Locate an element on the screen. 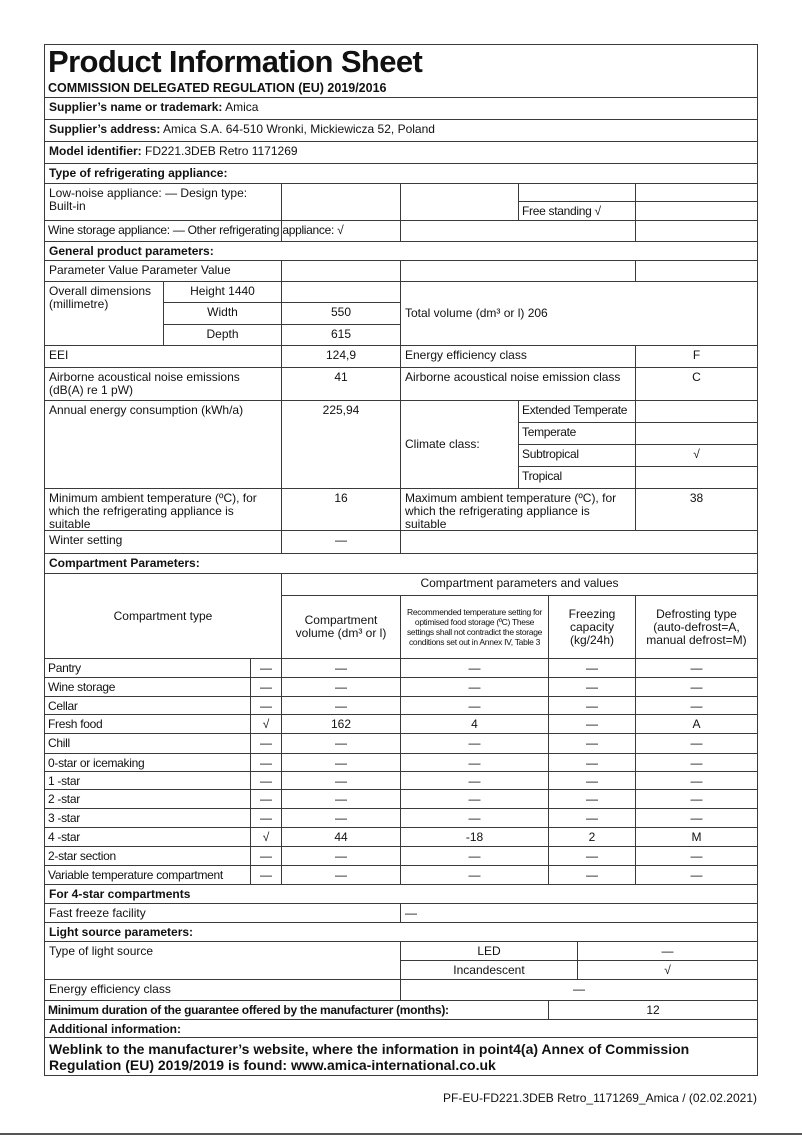 The height and width of the screenshot is (1136, 802). compartment-value: √ is located at coordinates (266, 837).